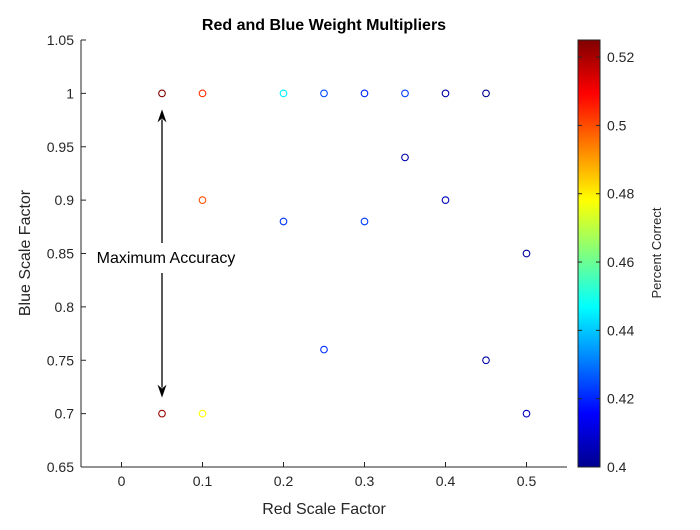 The image size is (700, 530). What do you see at coordinates (122, 481) in the screenshot?
I see `x-tick-label: 0` at bounding box center [122, 481].